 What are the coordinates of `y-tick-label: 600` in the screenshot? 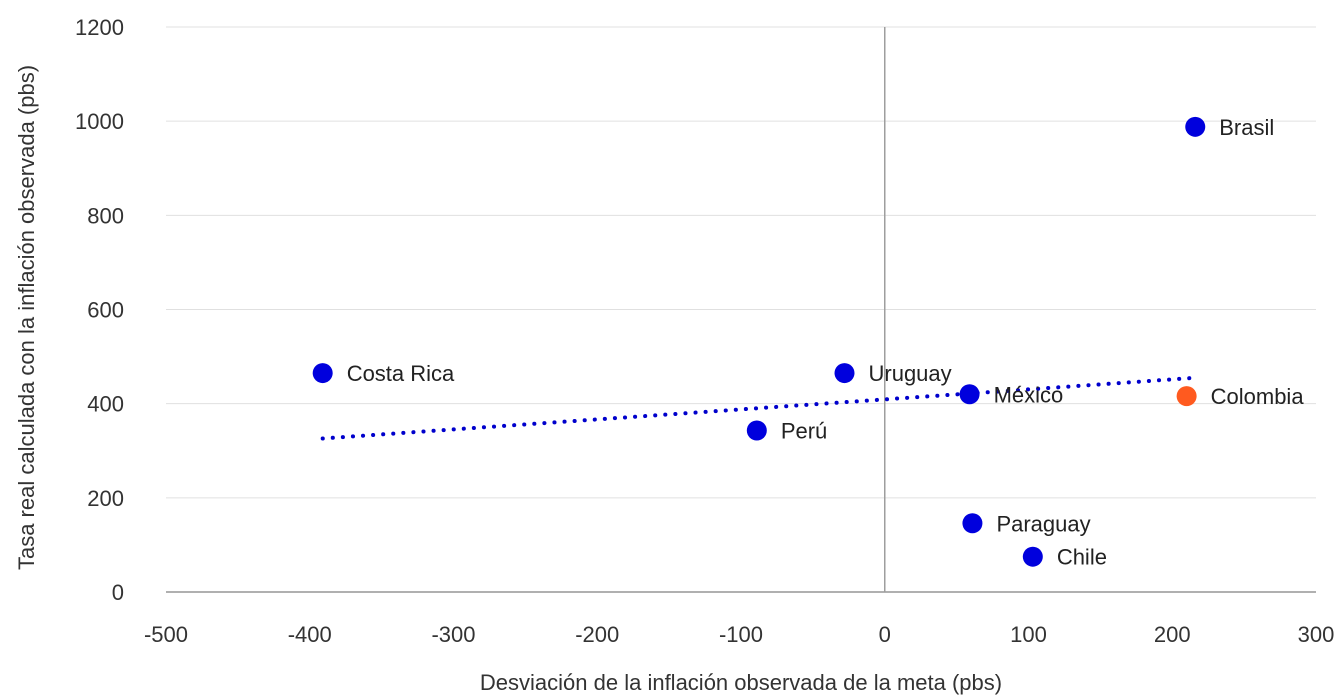 It's located at (105, 310).